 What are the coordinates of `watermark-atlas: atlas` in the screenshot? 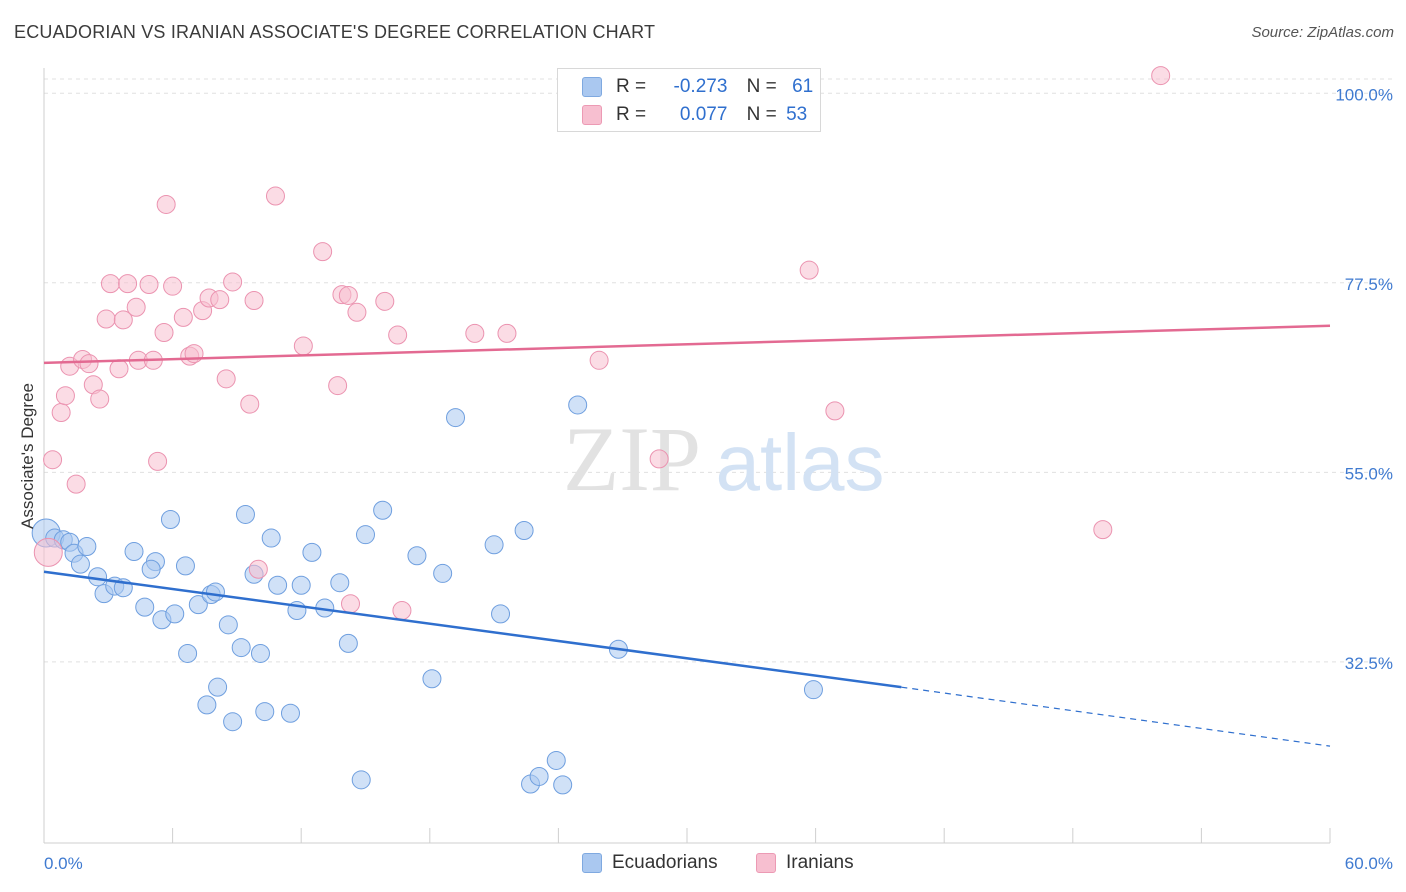 It's located at (800, 462).